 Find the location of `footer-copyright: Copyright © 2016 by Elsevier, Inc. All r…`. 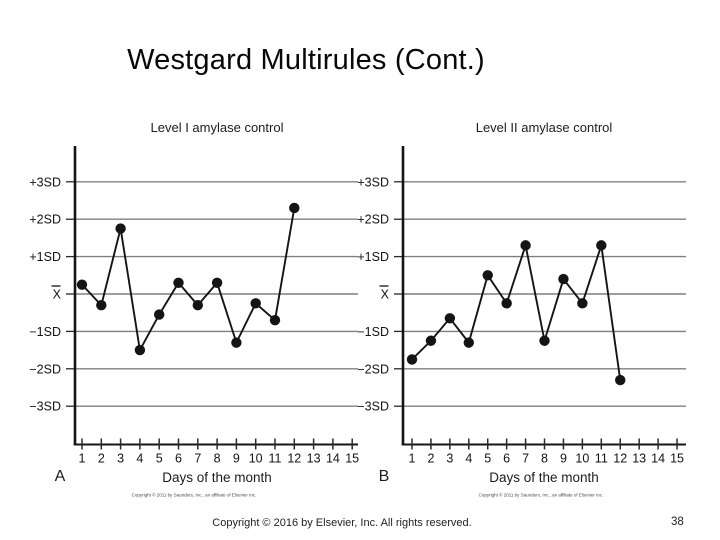

footer-copyright: Copyright © 2016 by Elsevier, Inc. All r… is located at coordinates (342, 523).